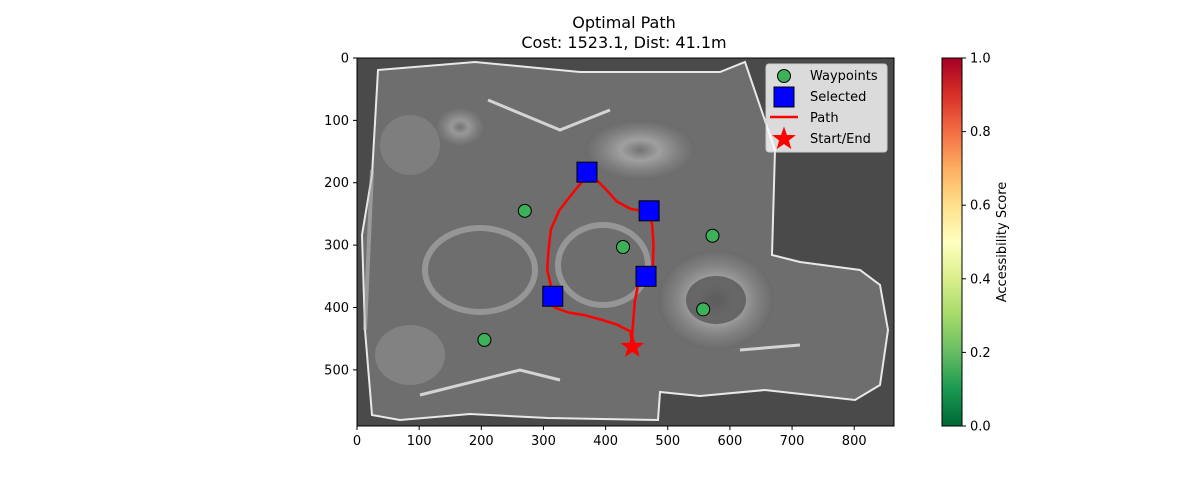 Image resolution: width=1200 pixels, height=479 pixels. What do you see at coordinates (336, 308) in the screenshot?
I see `y-tick-label: 400` at bounding box center [336, 308].